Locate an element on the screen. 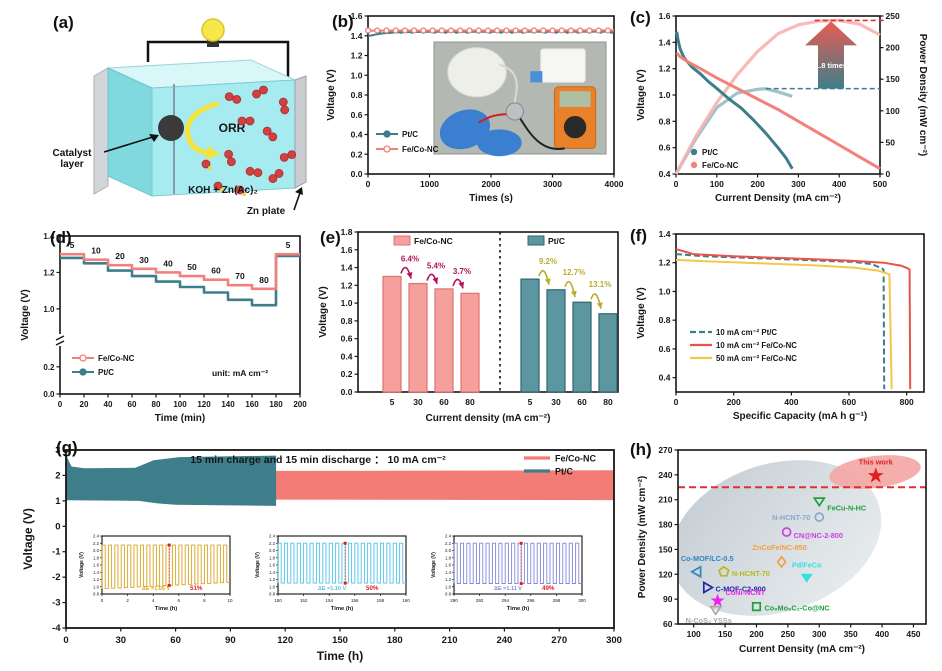 Image resolution: width=942 pixels, height=671 pixels. y-axis-label: Power Density (mW cm⁻²) is located at coordinates (642, 537).